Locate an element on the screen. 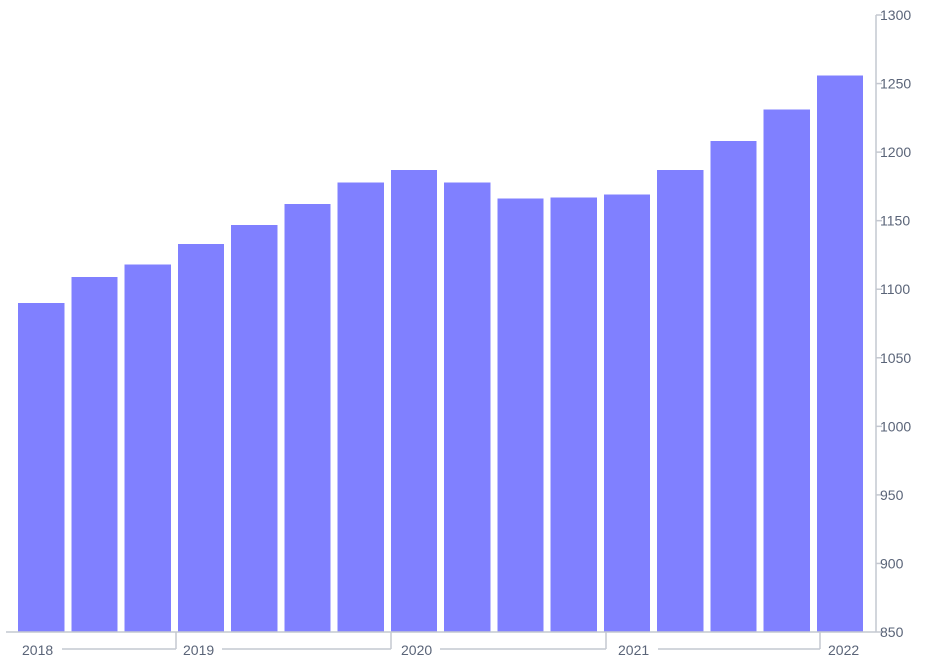 This screenshot has width=941, height=662. y-axis: 850 900 950 1000 1050 1100 1150 1200 1250 1300 is located at coordinates (893, 323).